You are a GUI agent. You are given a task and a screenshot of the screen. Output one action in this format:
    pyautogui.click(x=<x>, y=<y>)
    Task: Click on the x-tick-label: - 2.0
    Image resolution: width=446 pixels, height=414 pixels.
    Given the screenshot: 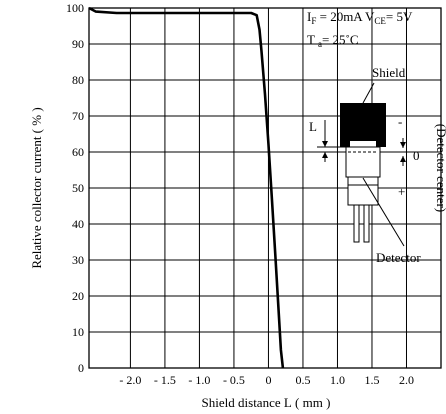 What is the action you would take?
    pyautogui.click(x=130, y=380)
    